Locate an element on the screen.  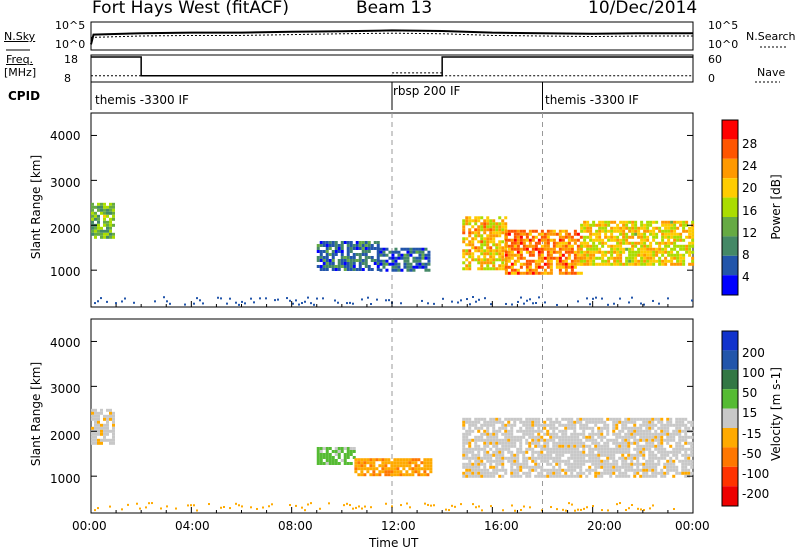
nave-line is located at coordinates (392, 74).